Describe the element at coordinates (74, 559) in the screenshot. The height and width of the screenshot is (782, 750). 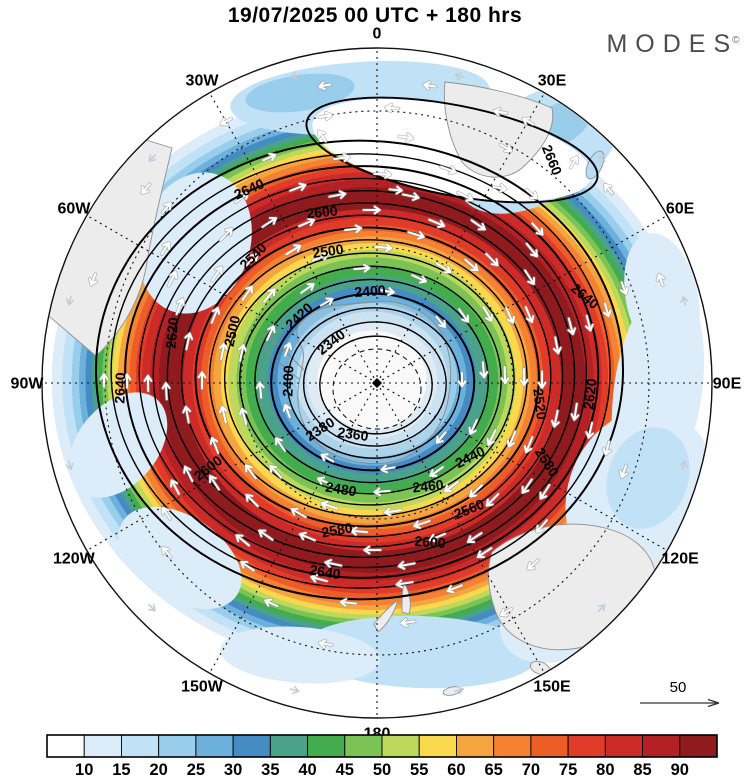
I see `longitude-label: 120W` at that location.